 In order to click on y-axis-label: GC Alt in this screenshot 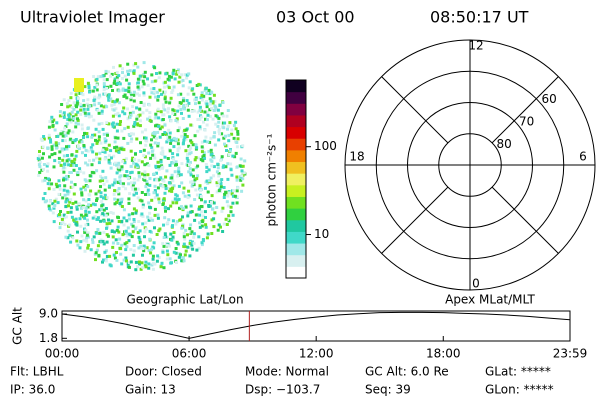, I will do `click(18, 326)`.